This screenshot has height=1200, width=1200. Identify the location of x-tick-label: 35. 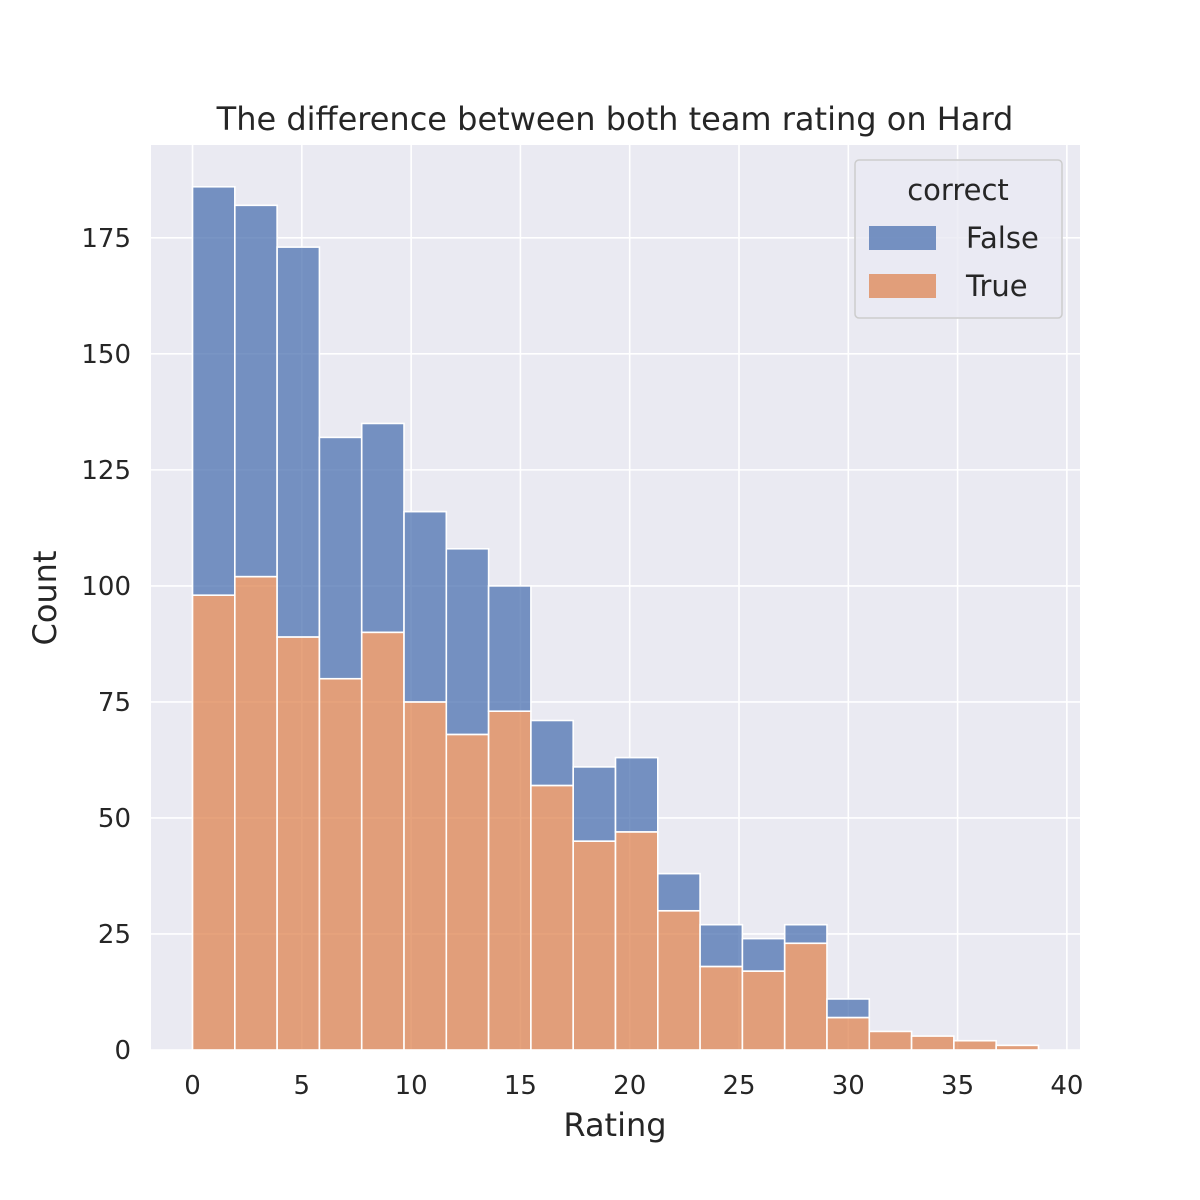
(957, 1086).